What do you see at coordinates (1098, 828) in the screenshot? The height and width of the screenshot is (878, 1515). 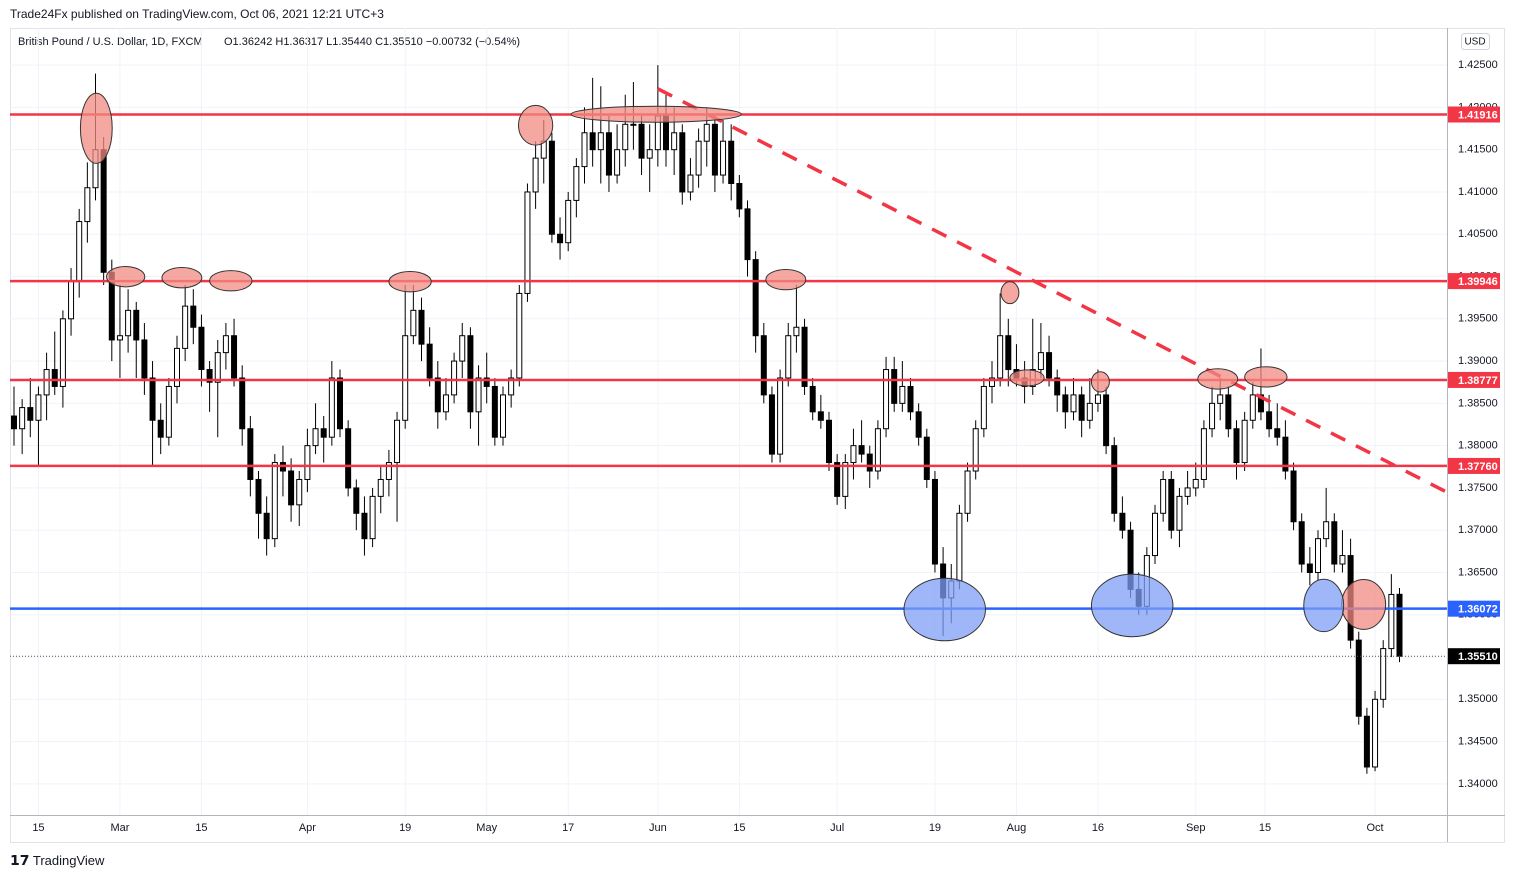 I see `x-tick-label: 16` at bounding box center [1098, 828].